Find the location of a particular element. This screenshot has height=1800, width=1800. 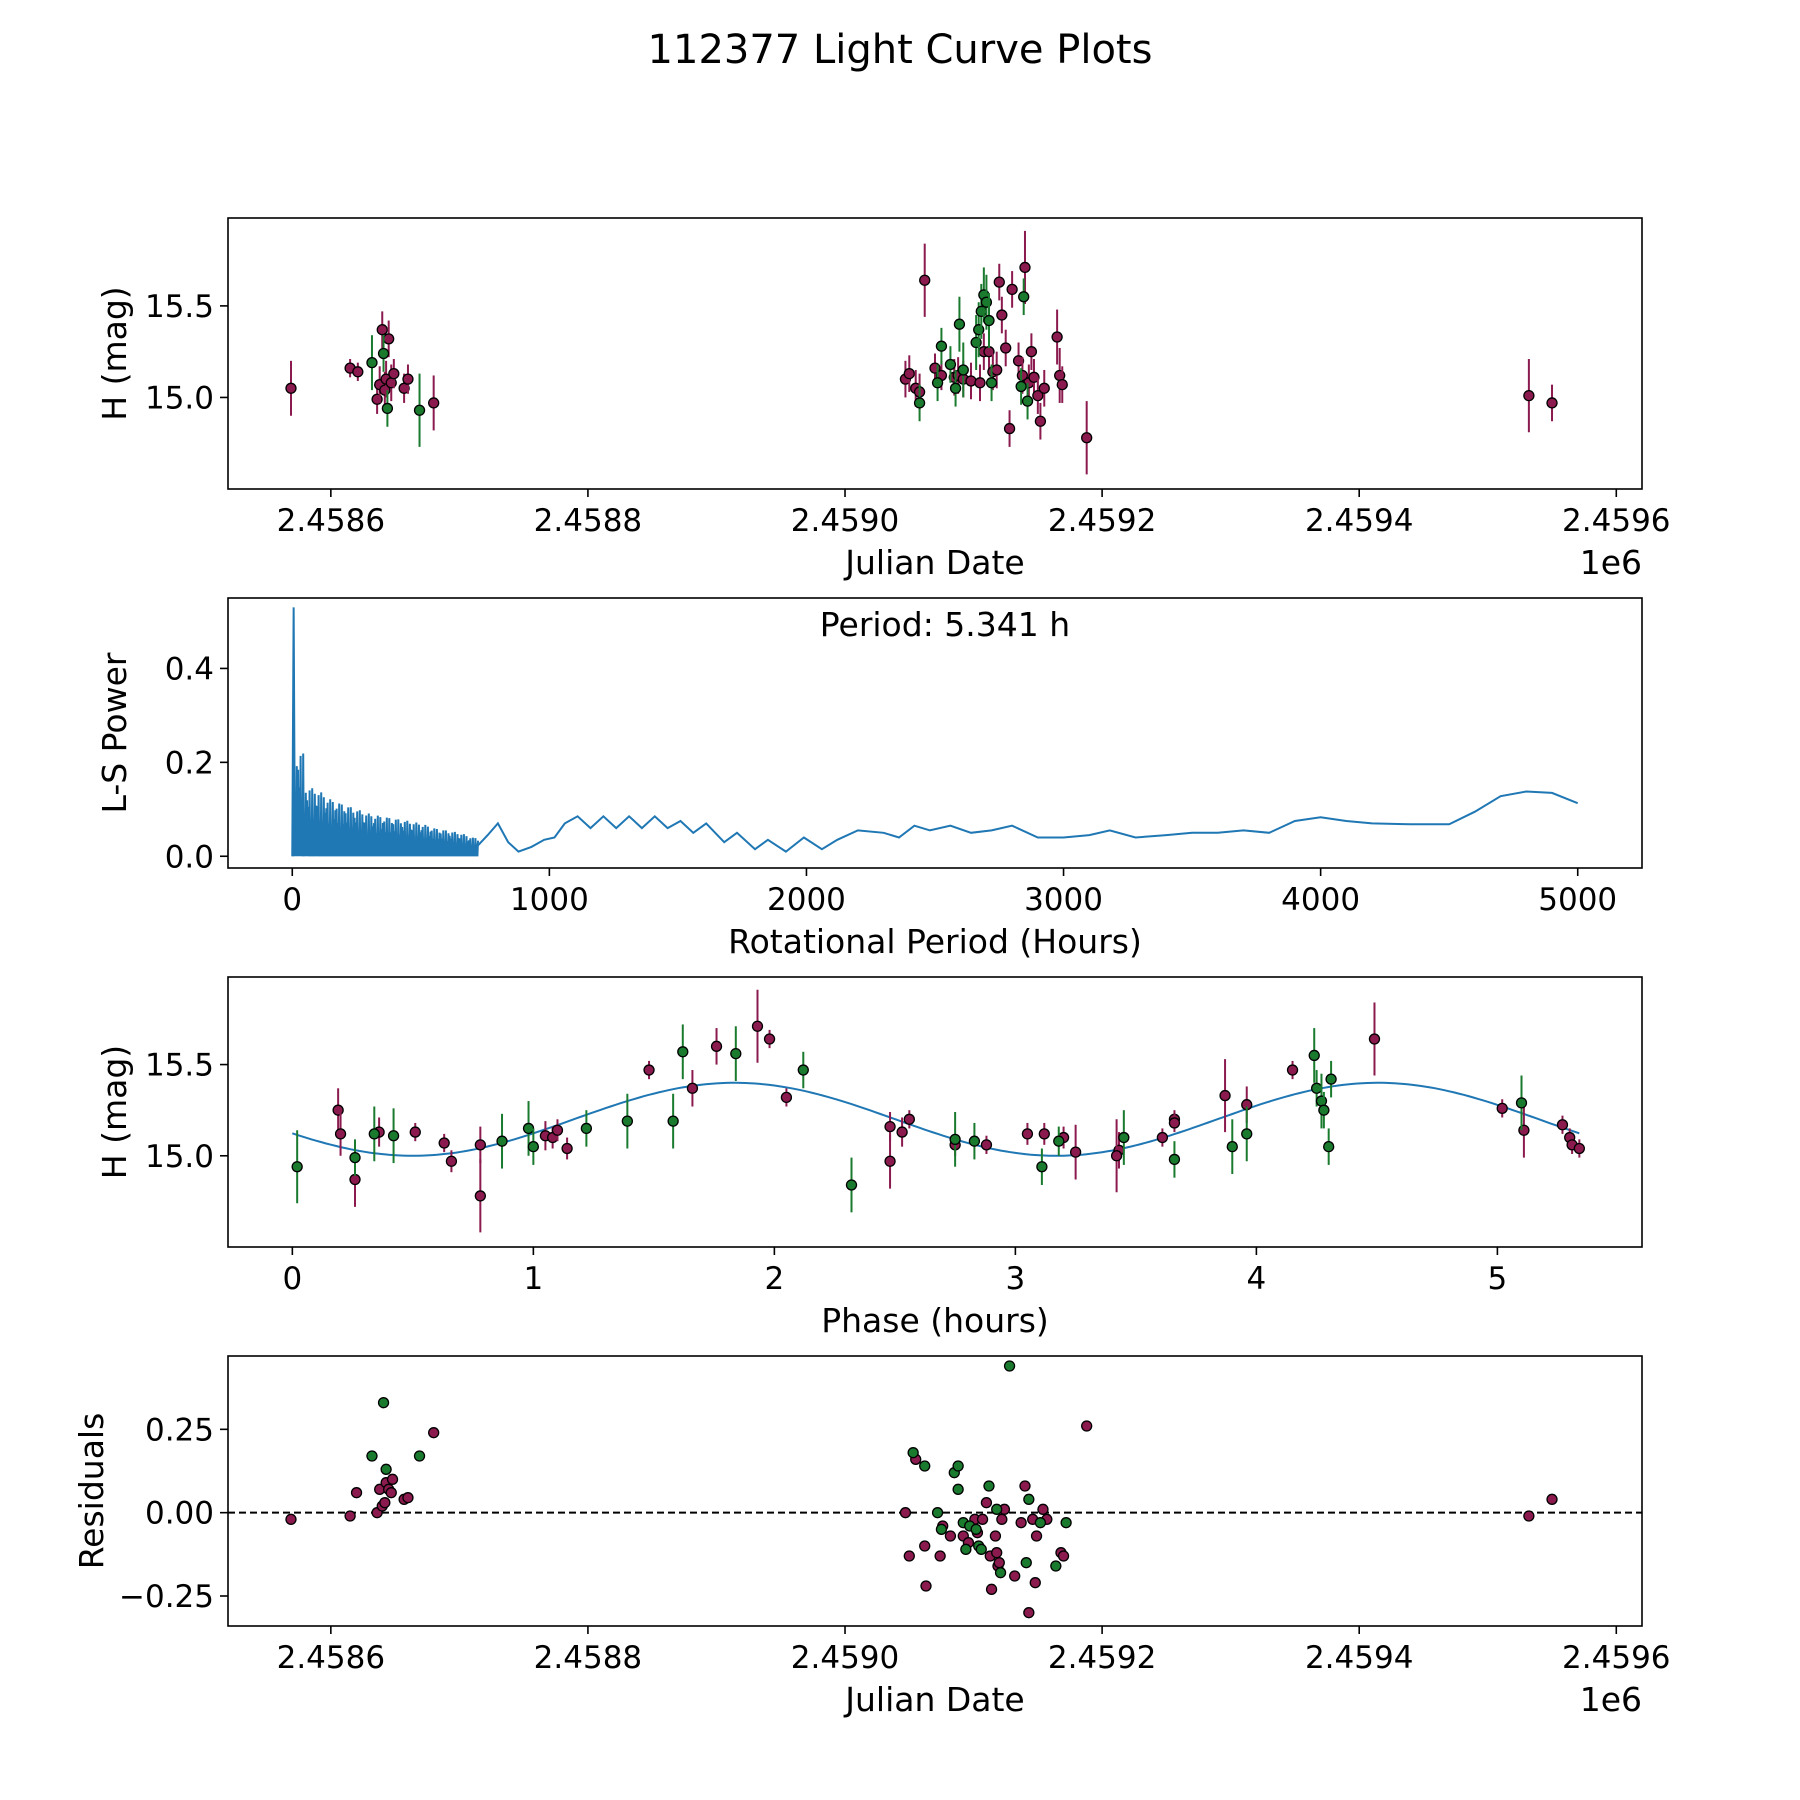

x-tick-label: 5 is located at coordinates (1498, 1279).